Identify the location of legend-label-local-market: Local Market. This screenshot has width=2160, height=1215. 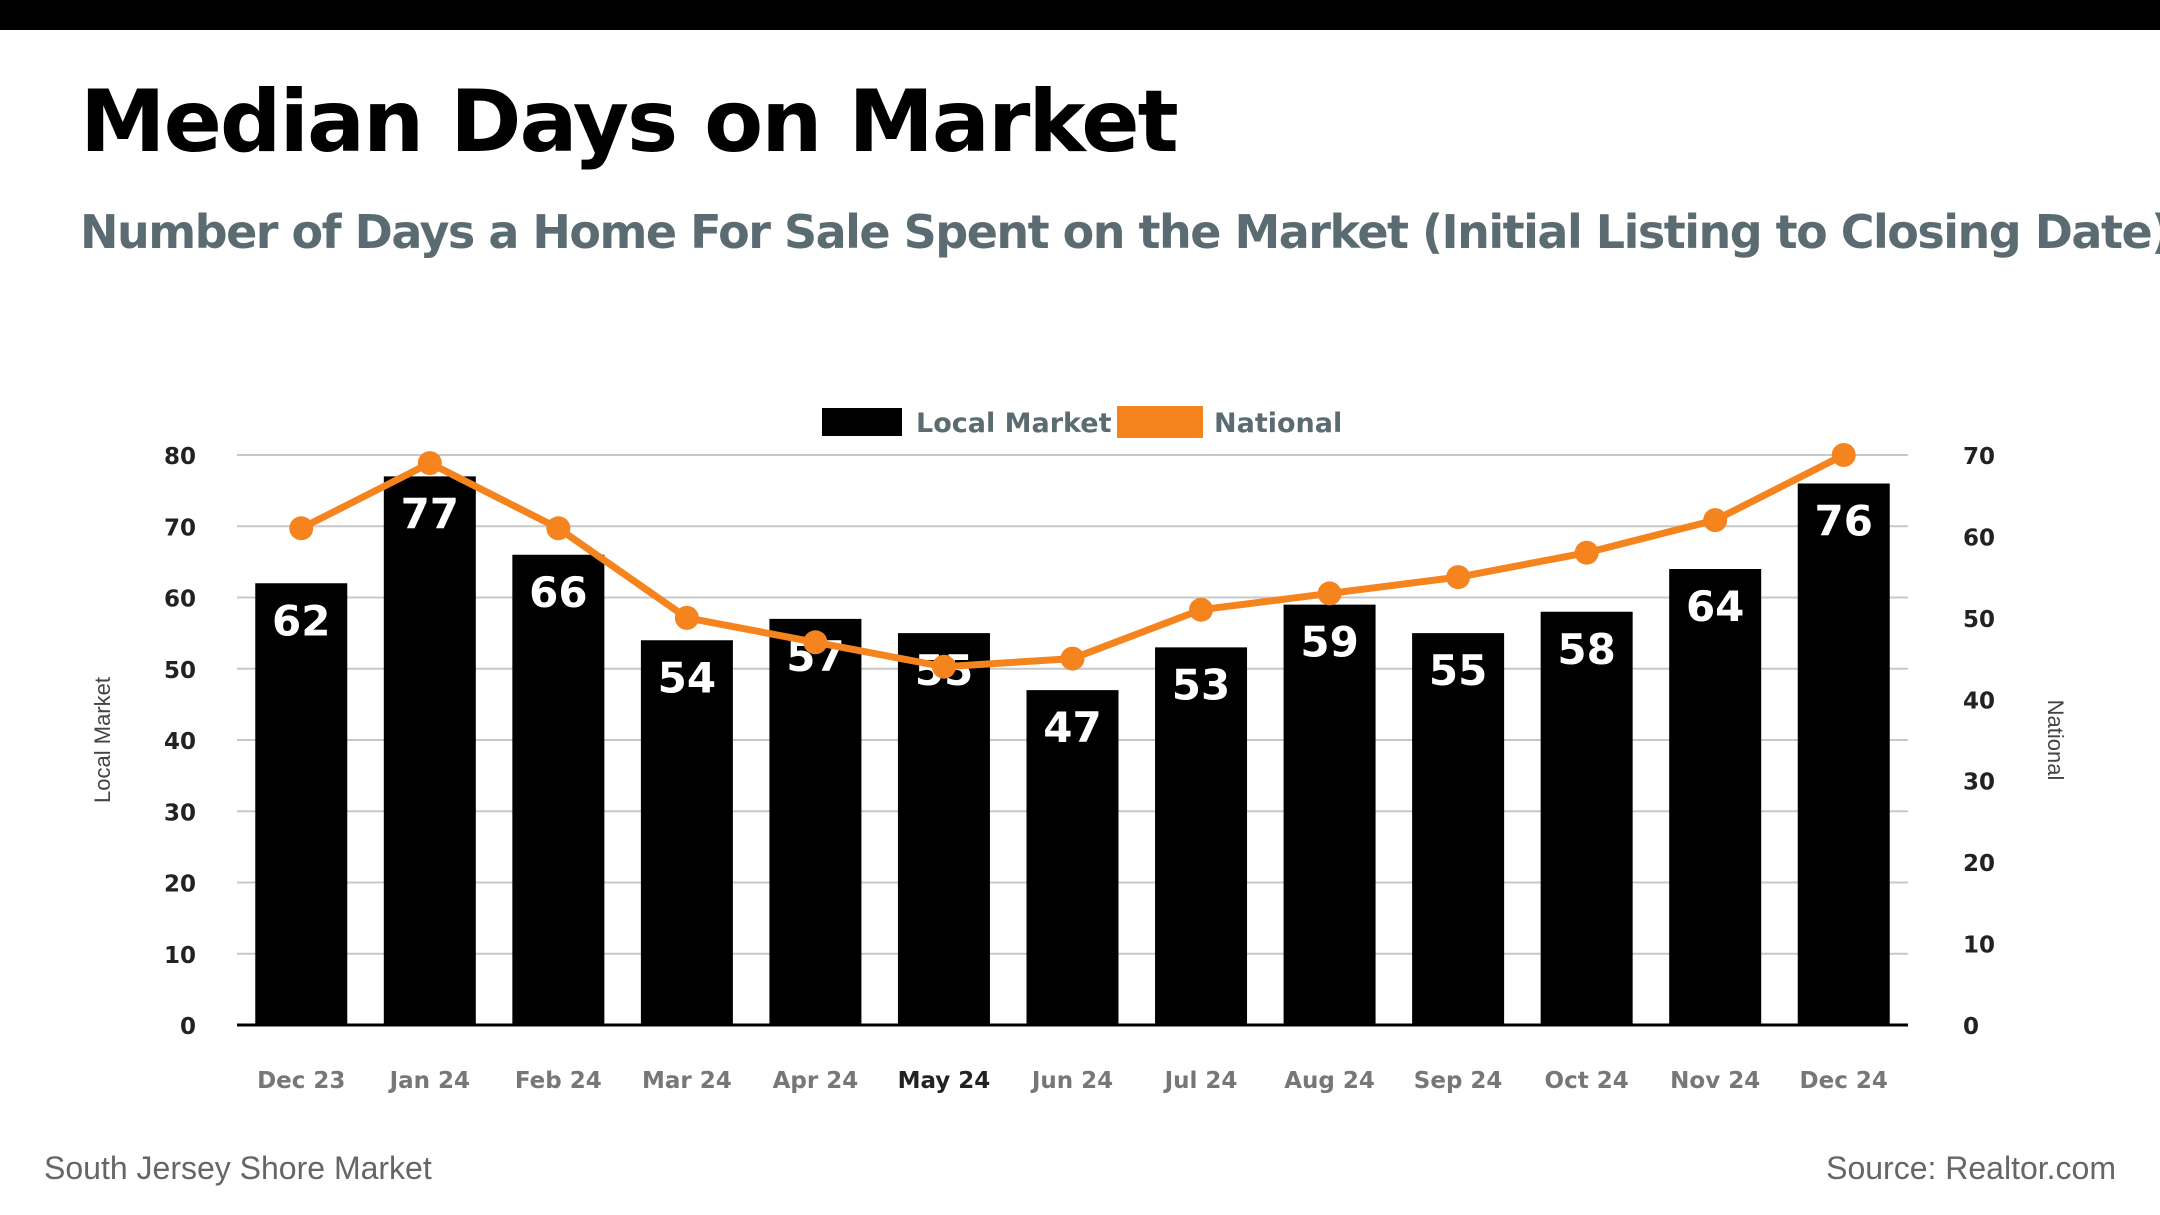
(1014, 423).